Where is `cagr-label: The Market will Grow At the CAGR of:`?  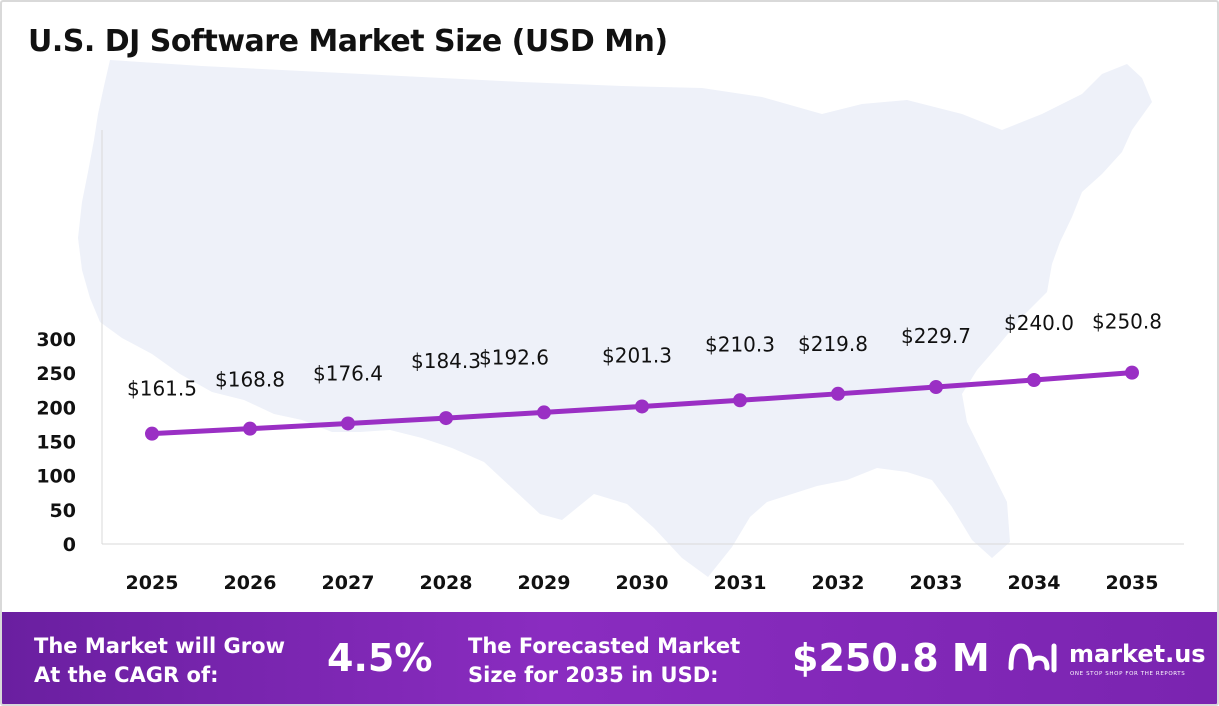
cagr-label: The Market will Grow At the CAGR of: is located at coordinates (174, 661).